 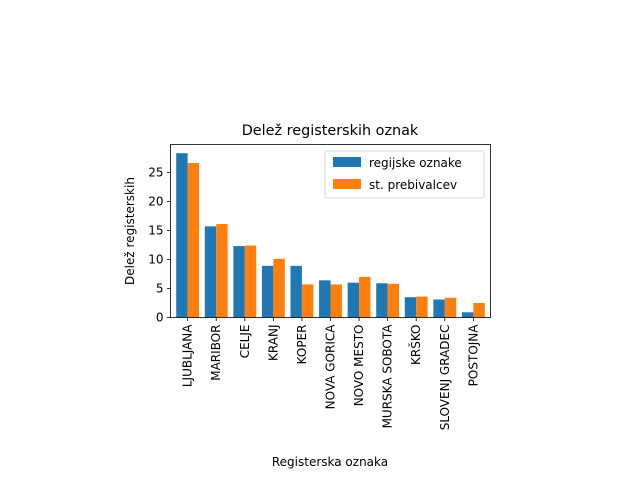 I want to click on legend-swatch-regijske, so click(x=347, y=162).